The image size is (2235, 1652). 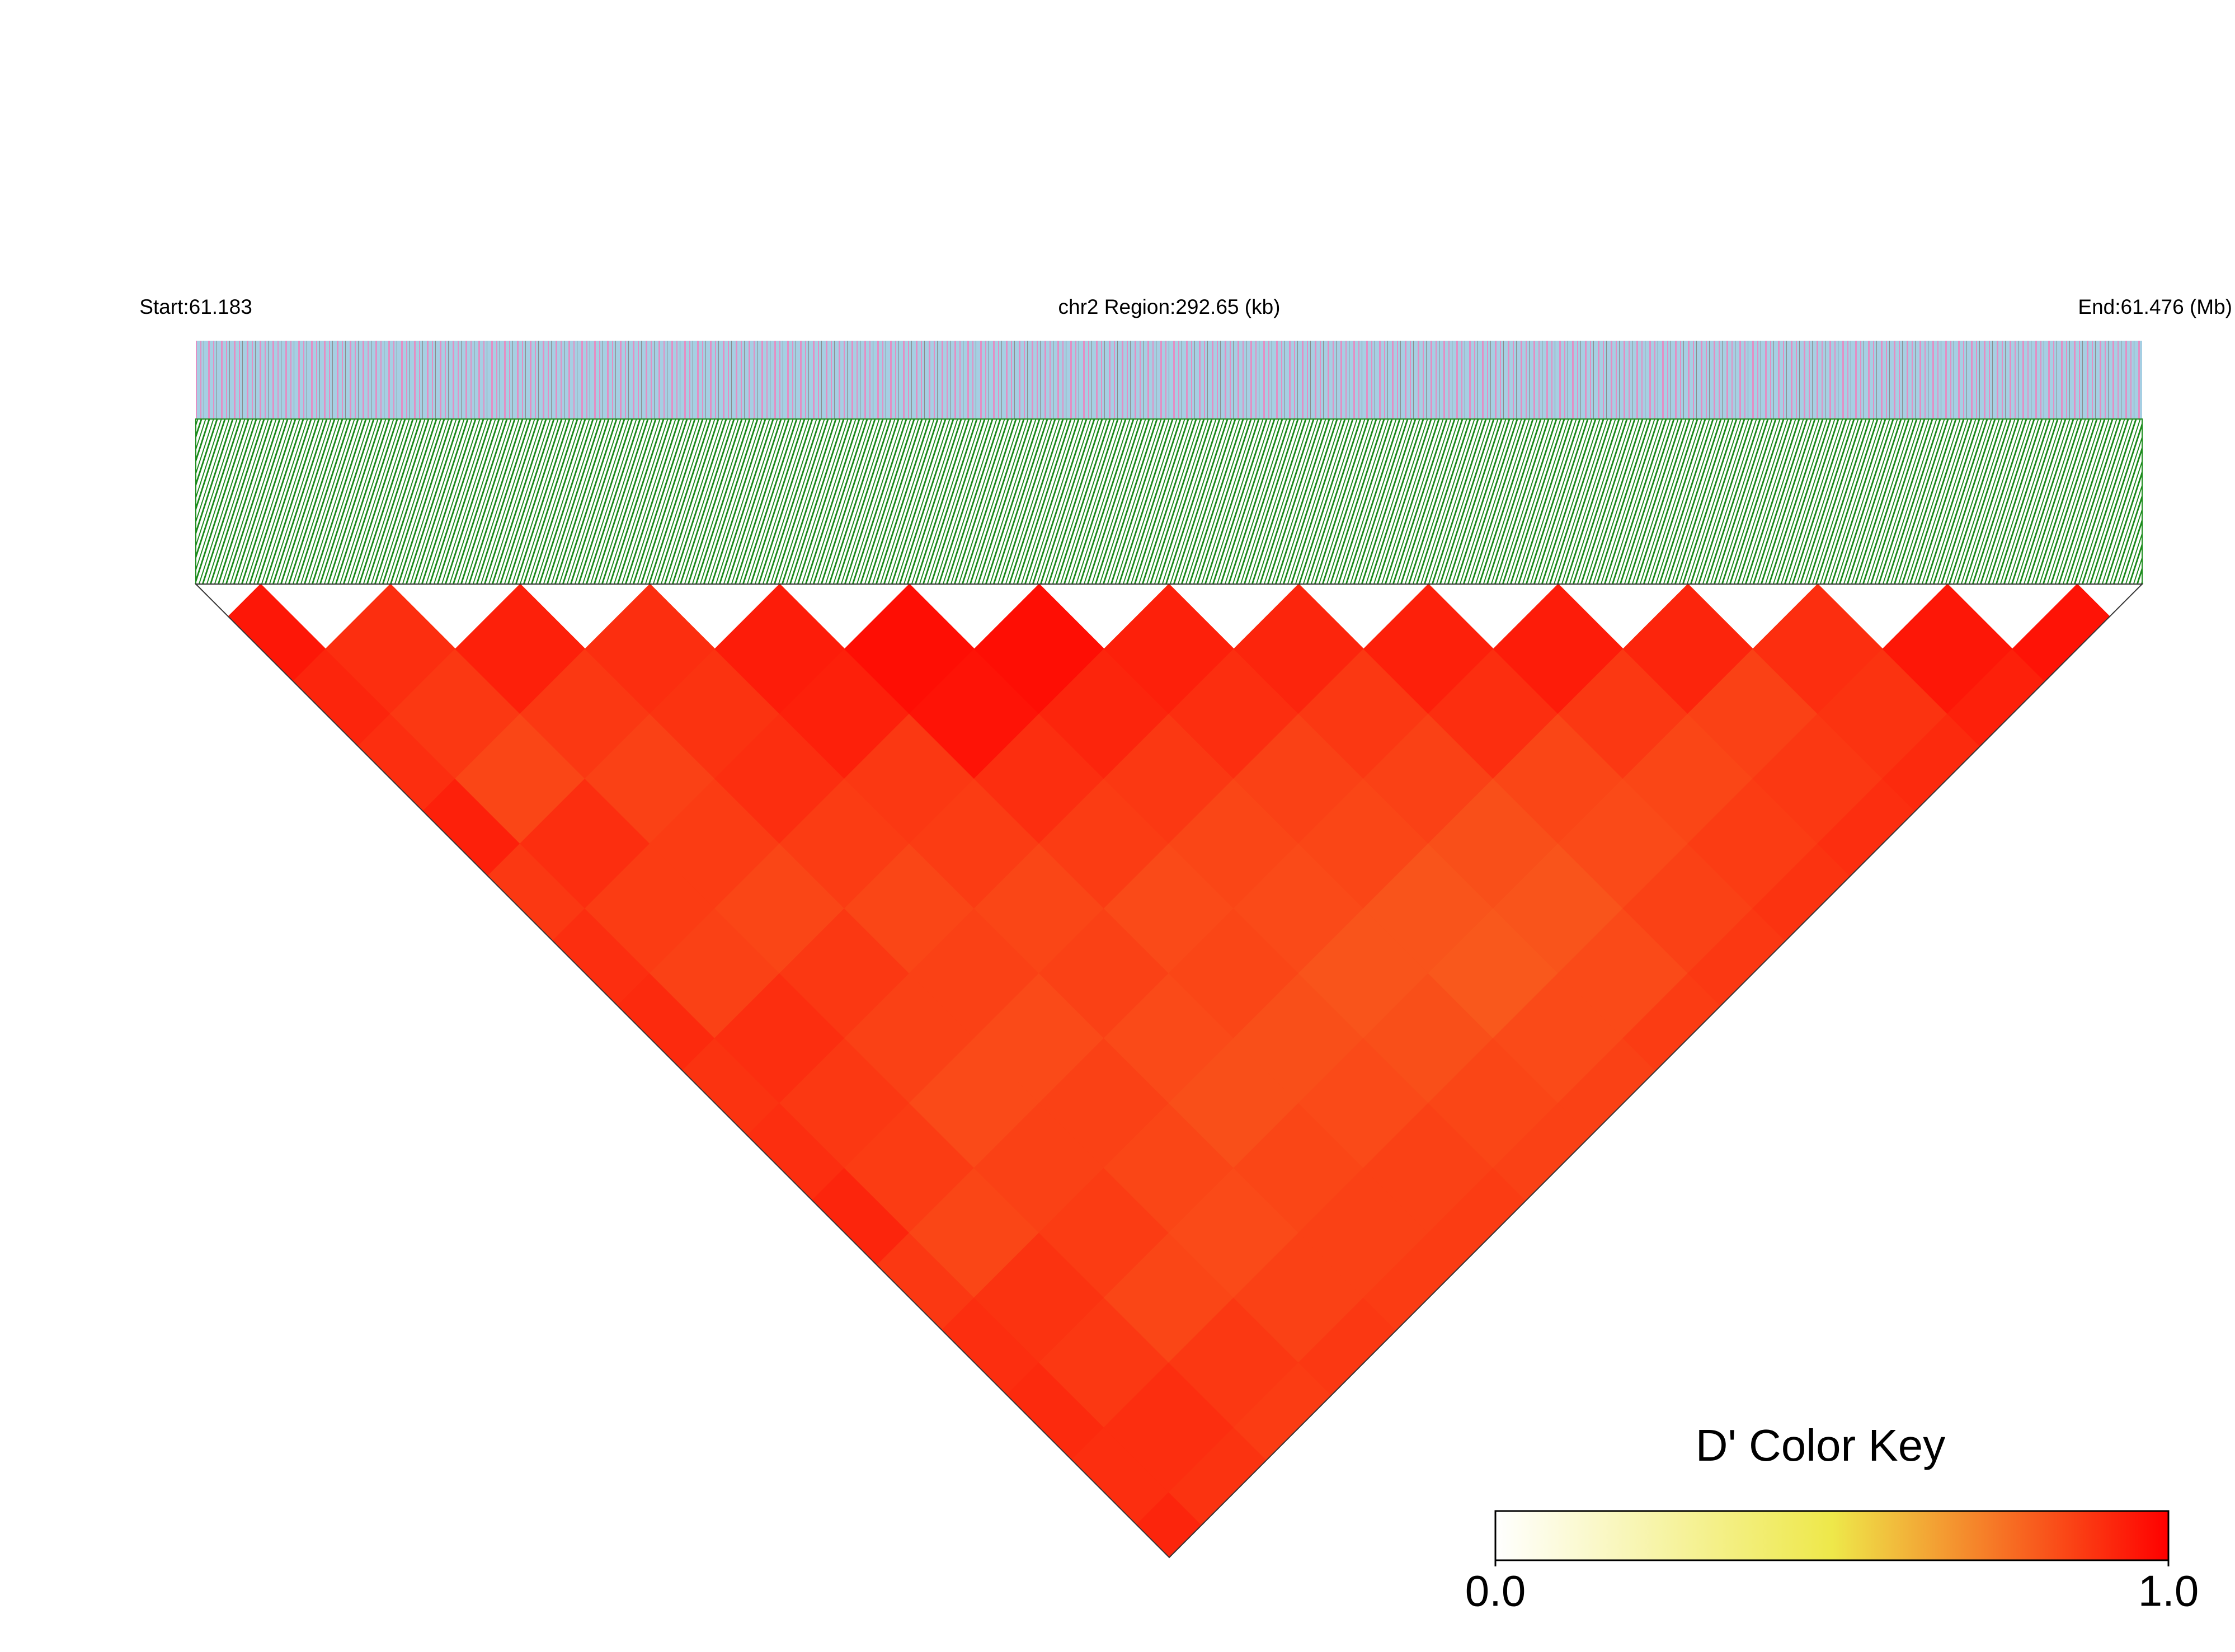 What do you see at coordinates (1169, 380) in the screenshot?
I see `snp-track` at bounding box center [1169, 380].